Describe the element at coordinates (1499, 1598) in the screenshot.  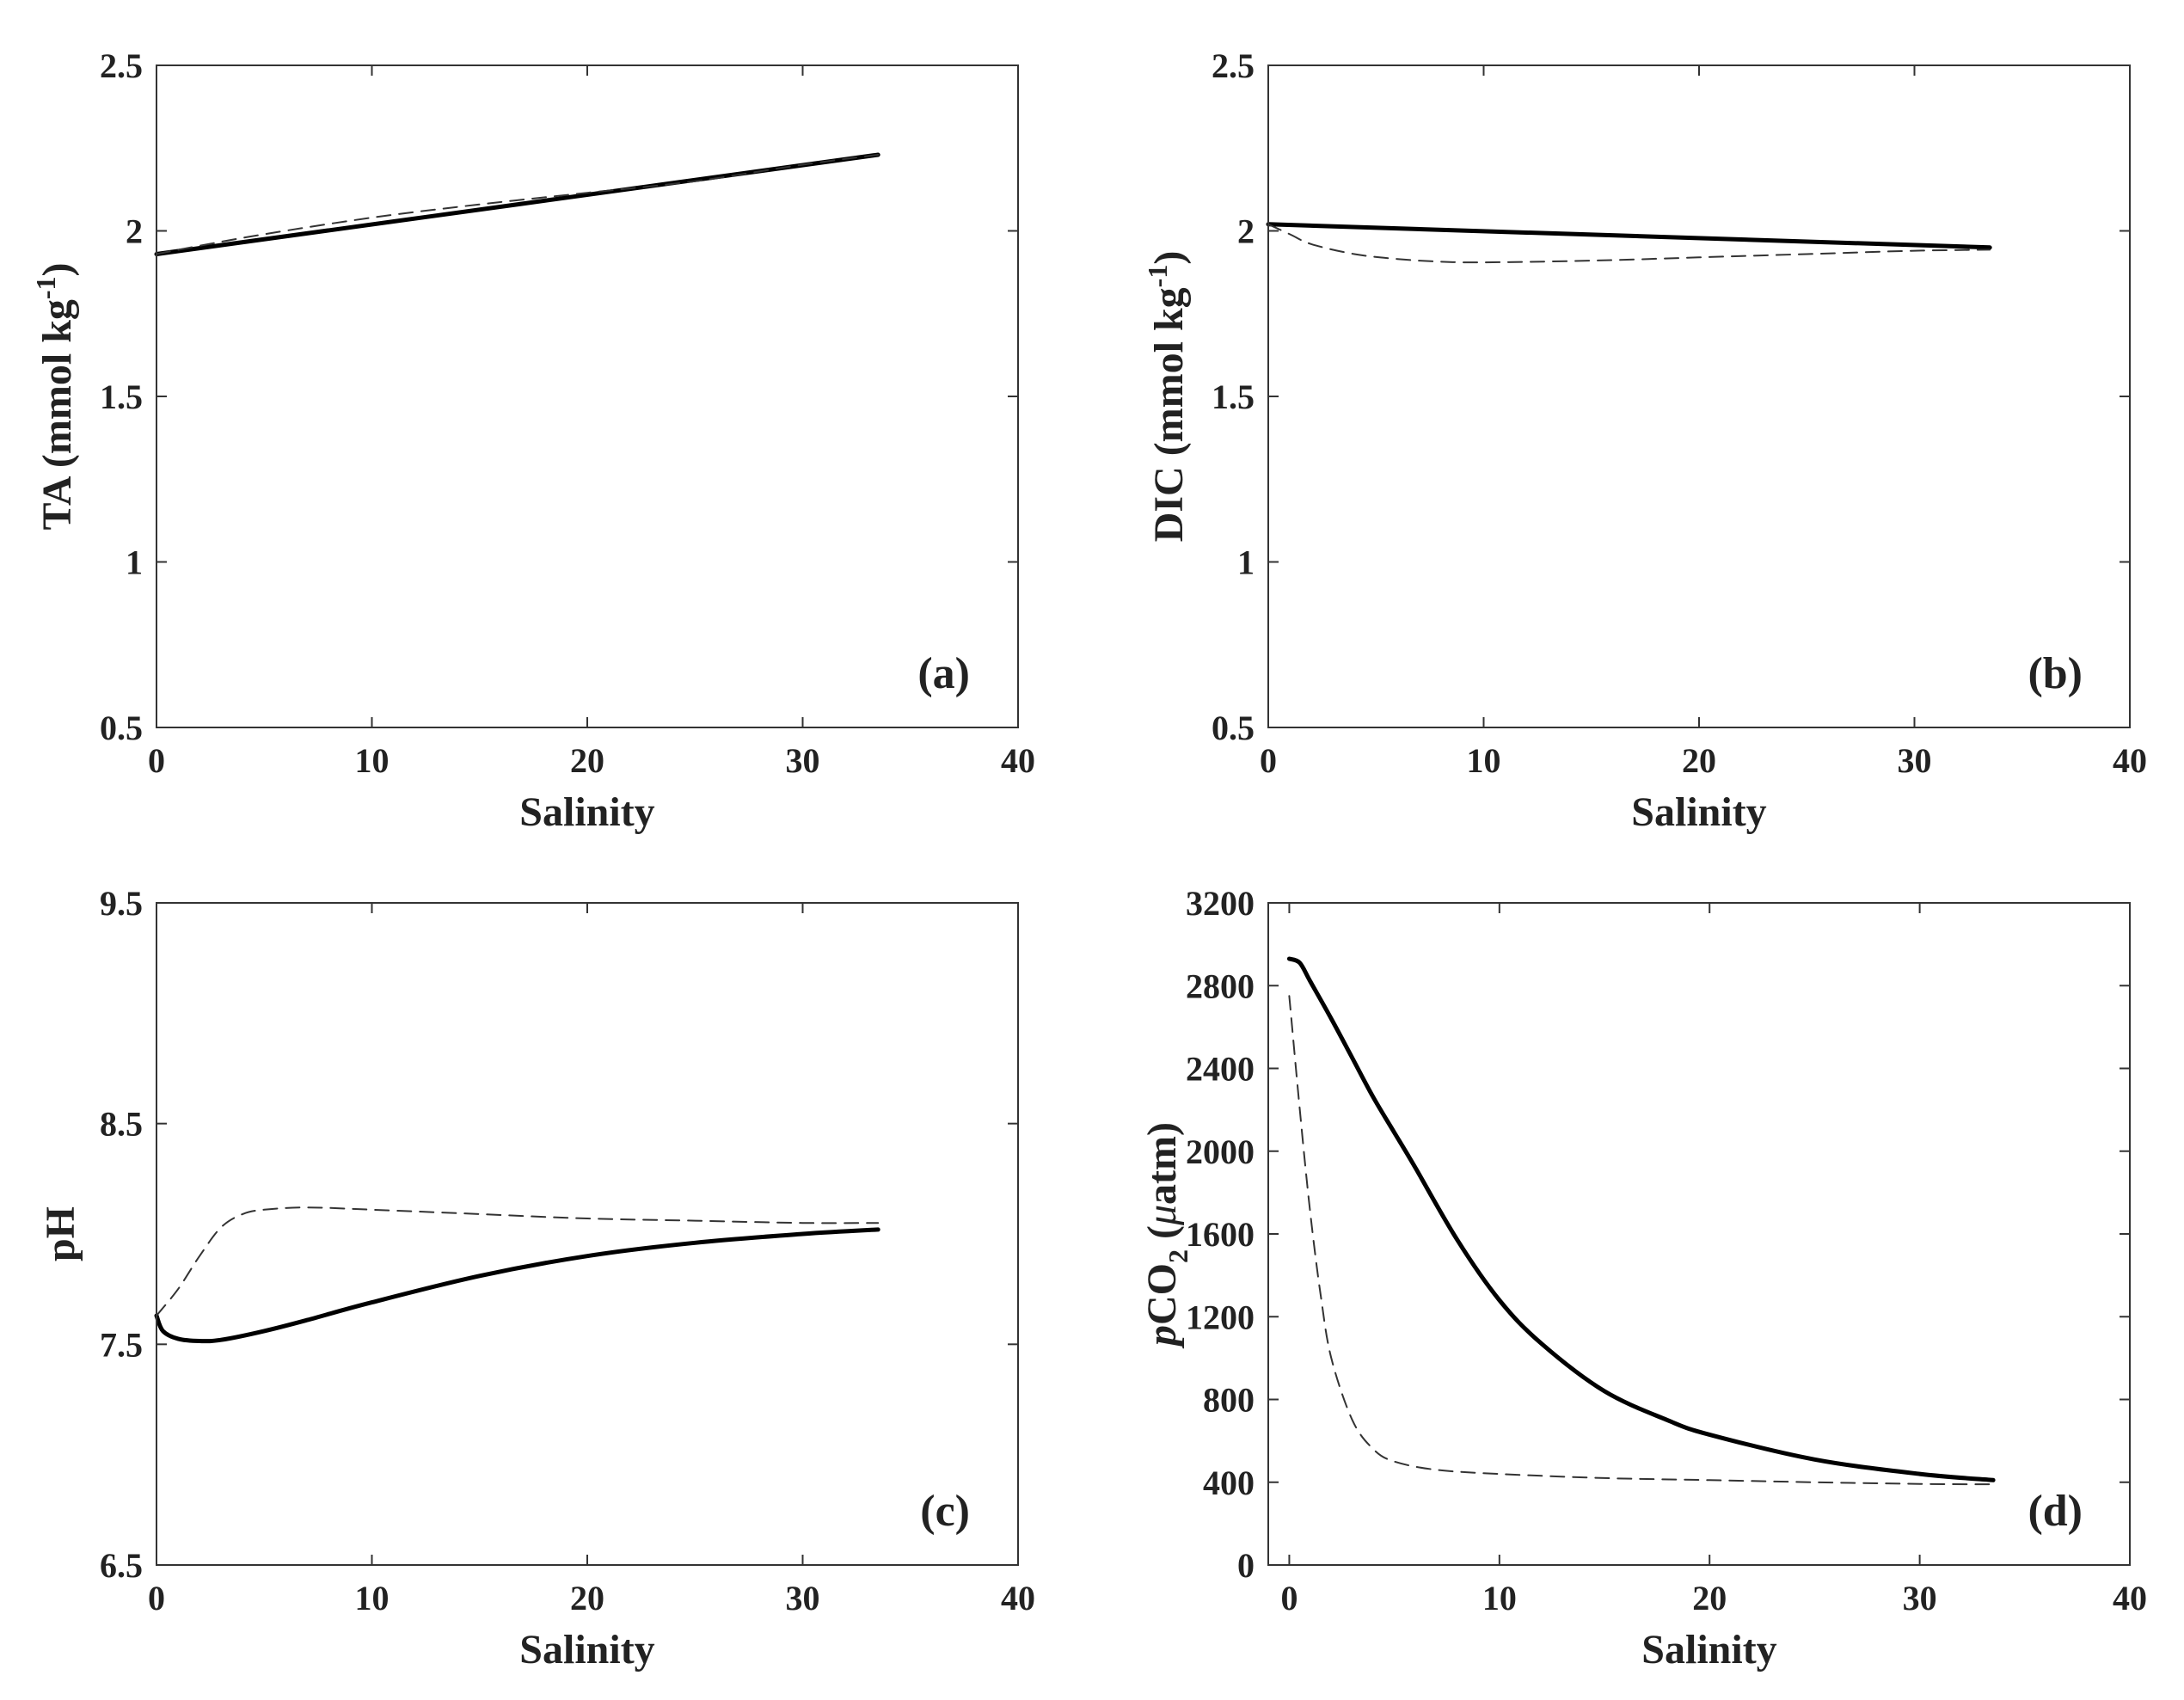
I see `panel-d-xtick-label: 10` at that location.